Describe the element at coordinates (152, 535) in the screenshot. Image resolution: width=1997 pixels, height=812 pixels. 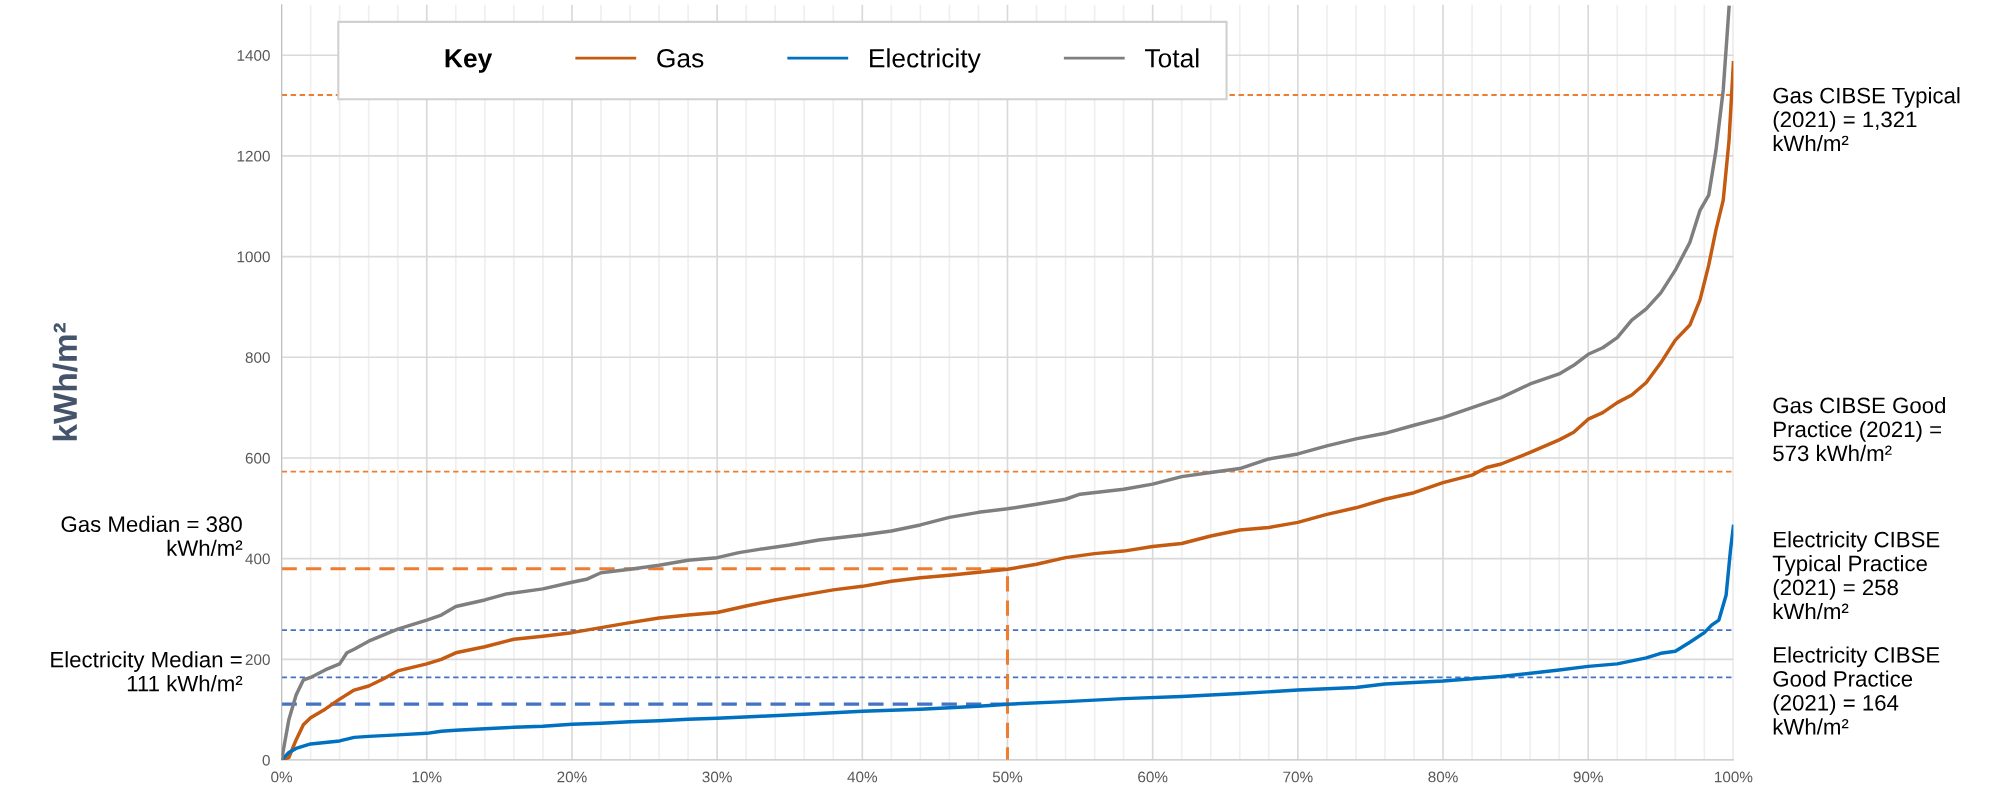
I see `series-label: Gas Median = 380 kWh/m²` at that location.